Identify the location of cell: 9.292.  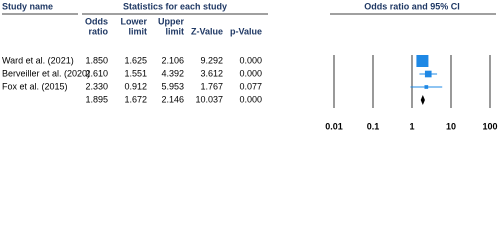
(211, 60).